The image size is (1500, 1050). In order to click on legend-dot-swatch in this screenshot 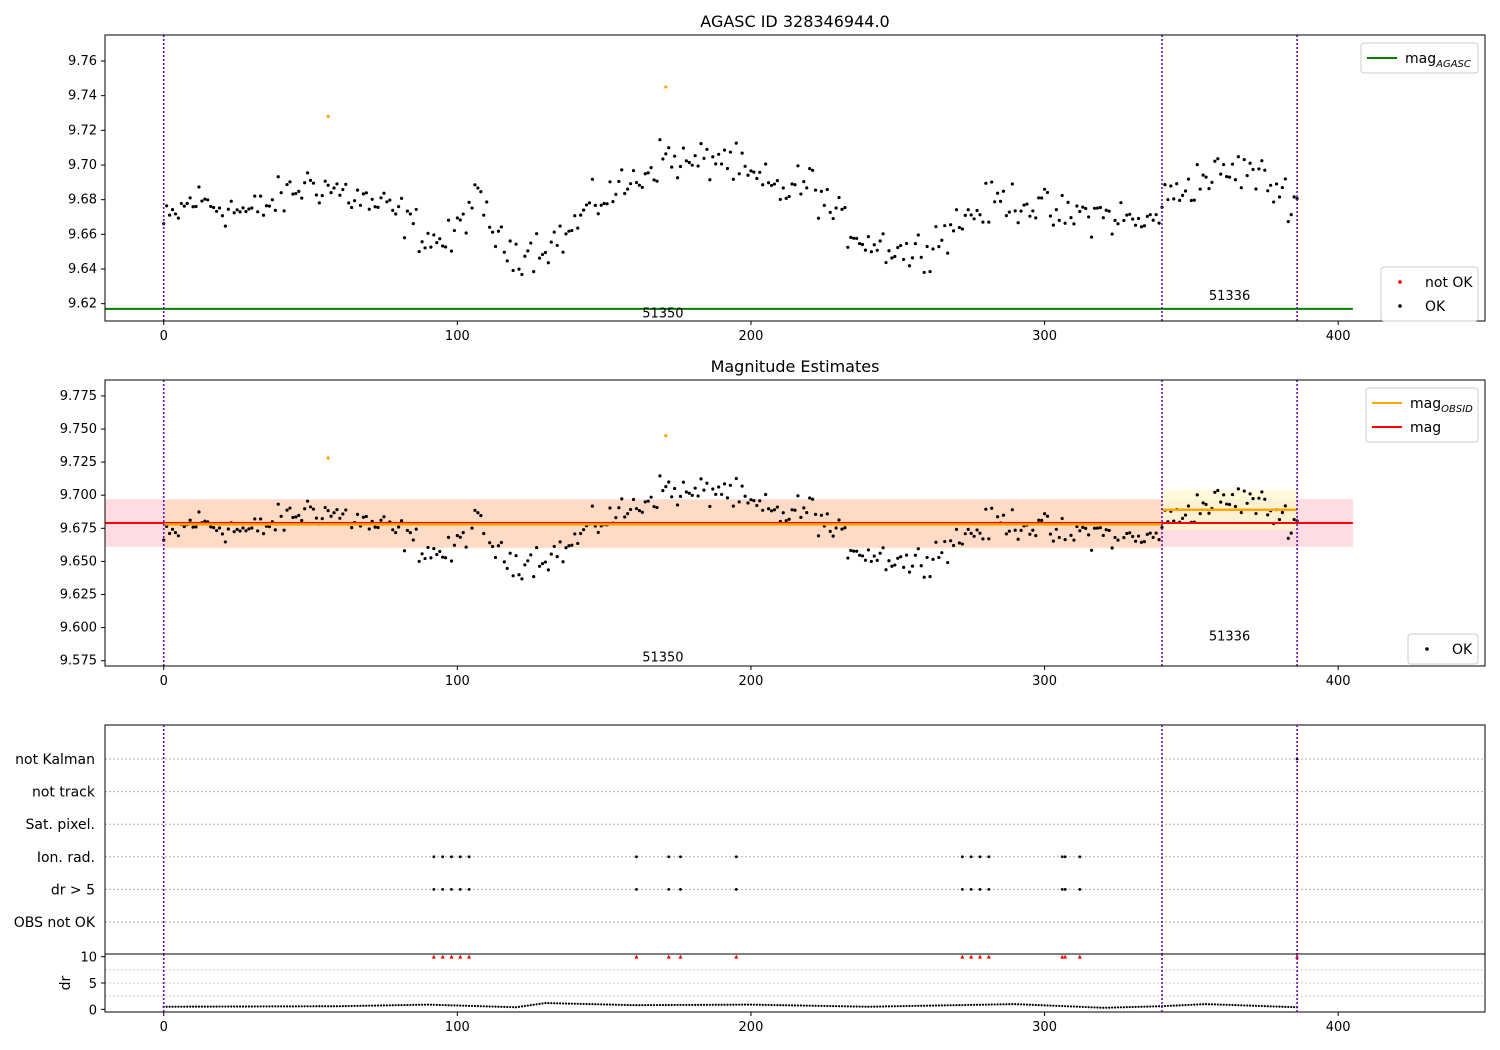, I will do `click(1400, 282)`.